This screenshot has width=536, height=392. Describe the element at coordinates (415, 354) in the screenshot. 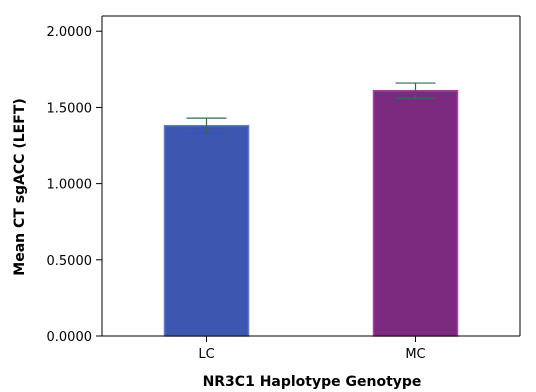

I see `x-tick-label-mc: MC` at that location.